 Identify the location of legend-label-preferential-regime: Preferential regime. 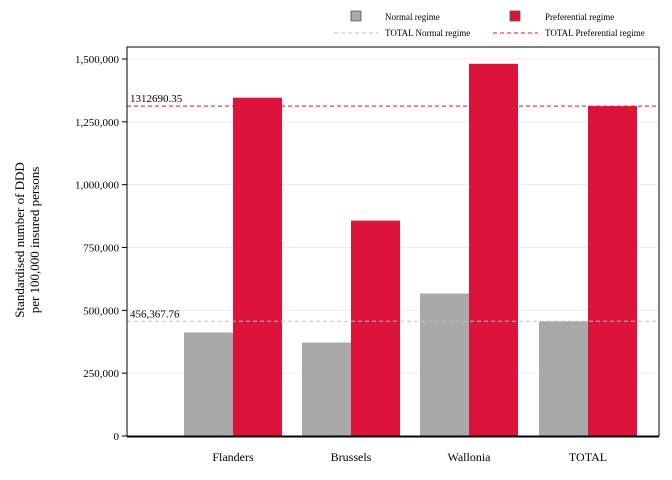
(579, 17).